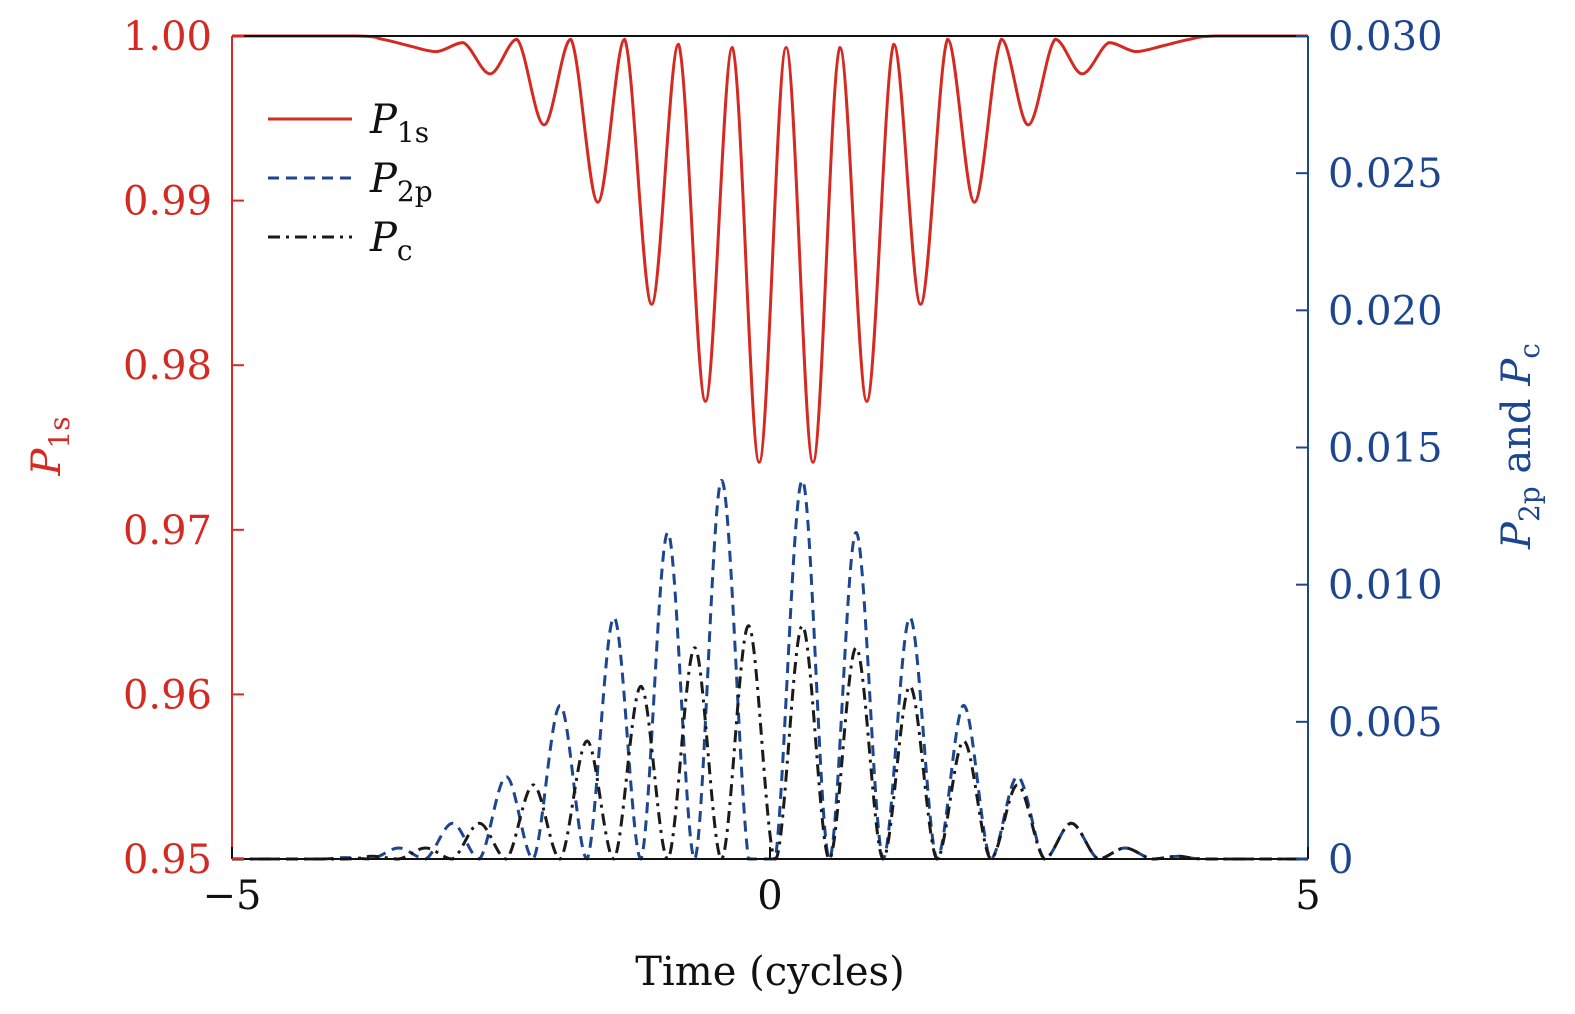 The height and width of the screenshot is (1014, 1575). I want to click on x-axis-title: Time (cycles), so click(769, 972).